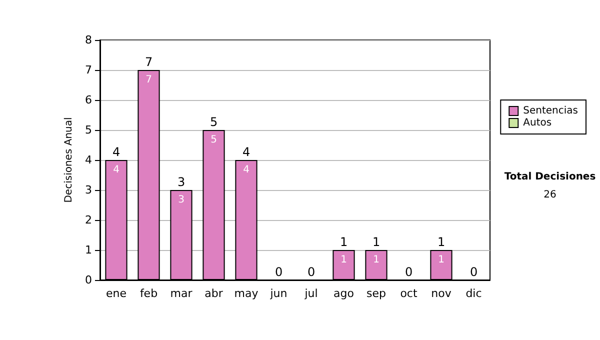  What do you see at coordinates (278, 293) in the screenshot?
I see `x-tick-label: jun` at bounding box center [278, 293].